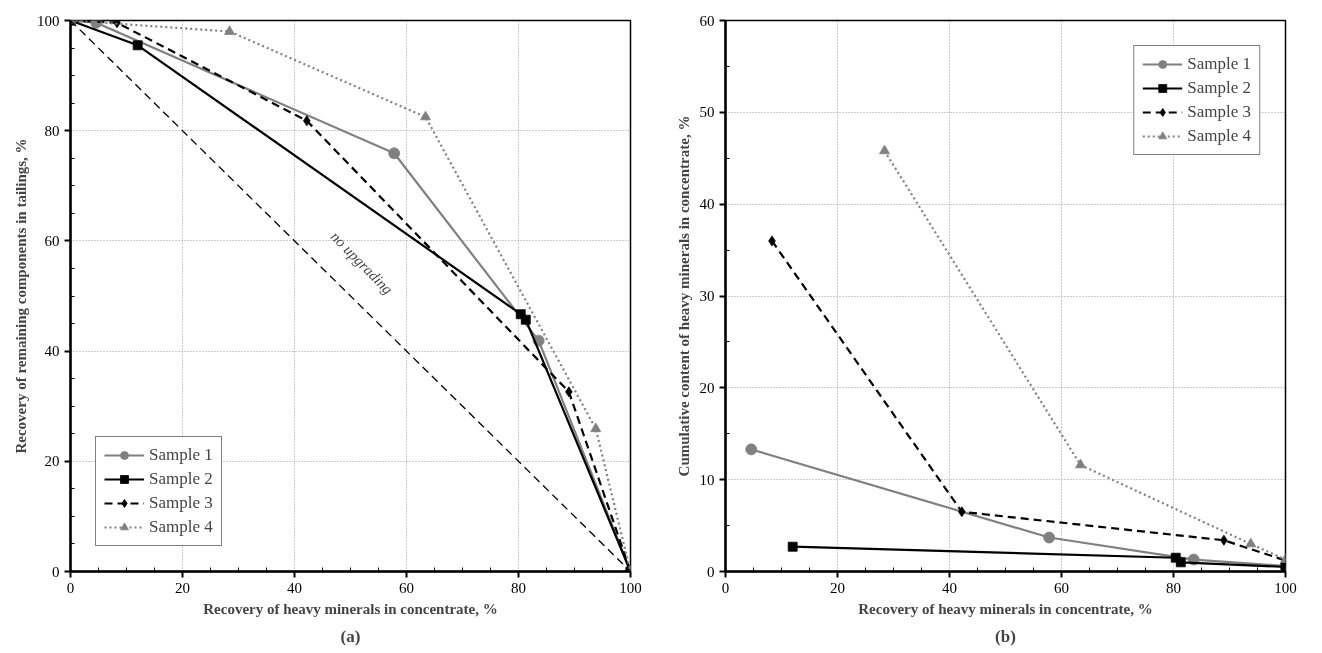 This screenshot has height=653, width=1322. I want to click on y-axis-title: Cumulative content of heavy minerals in concentrate, %, so click(683, 296).